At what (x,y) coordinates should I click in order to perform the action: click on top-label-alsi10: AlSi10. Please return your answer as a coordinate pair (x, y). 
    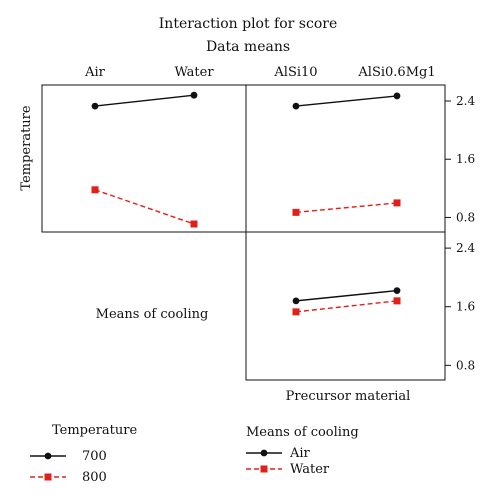
    Looking at the image, I should click on (295, 72).